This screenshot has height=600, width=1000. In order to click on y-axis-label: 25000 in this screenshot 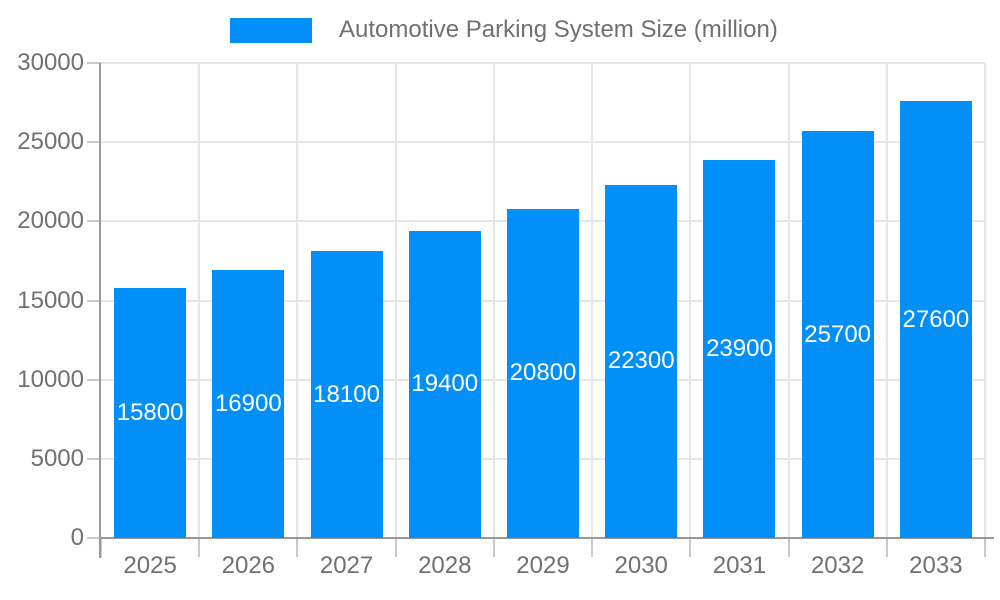, I will do `click(50, 142)`.